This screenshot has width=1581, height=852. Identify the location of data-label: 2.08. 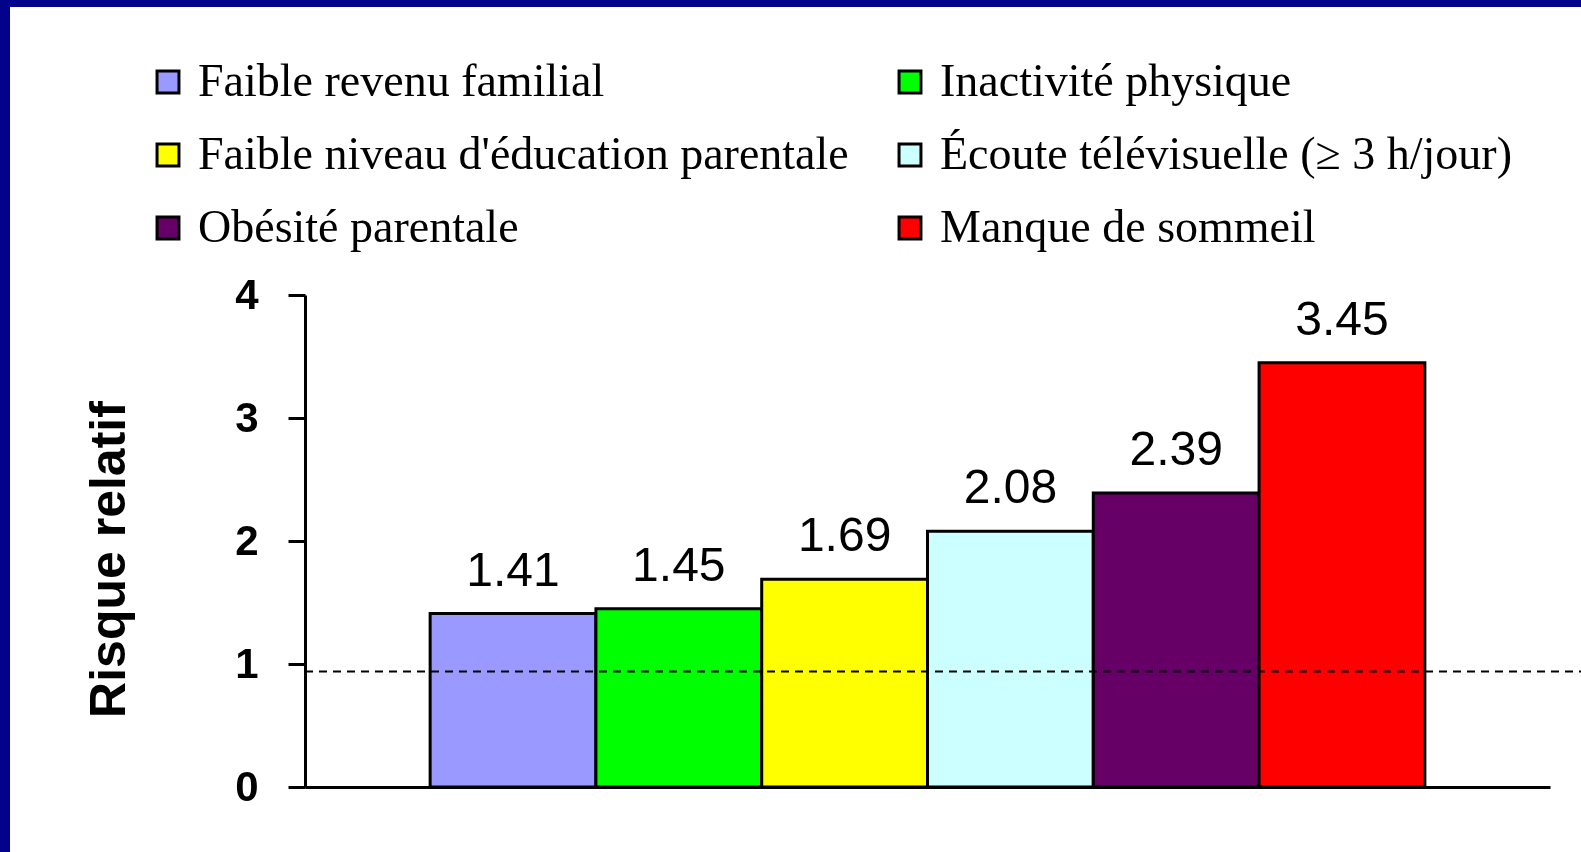
(1010, 487).